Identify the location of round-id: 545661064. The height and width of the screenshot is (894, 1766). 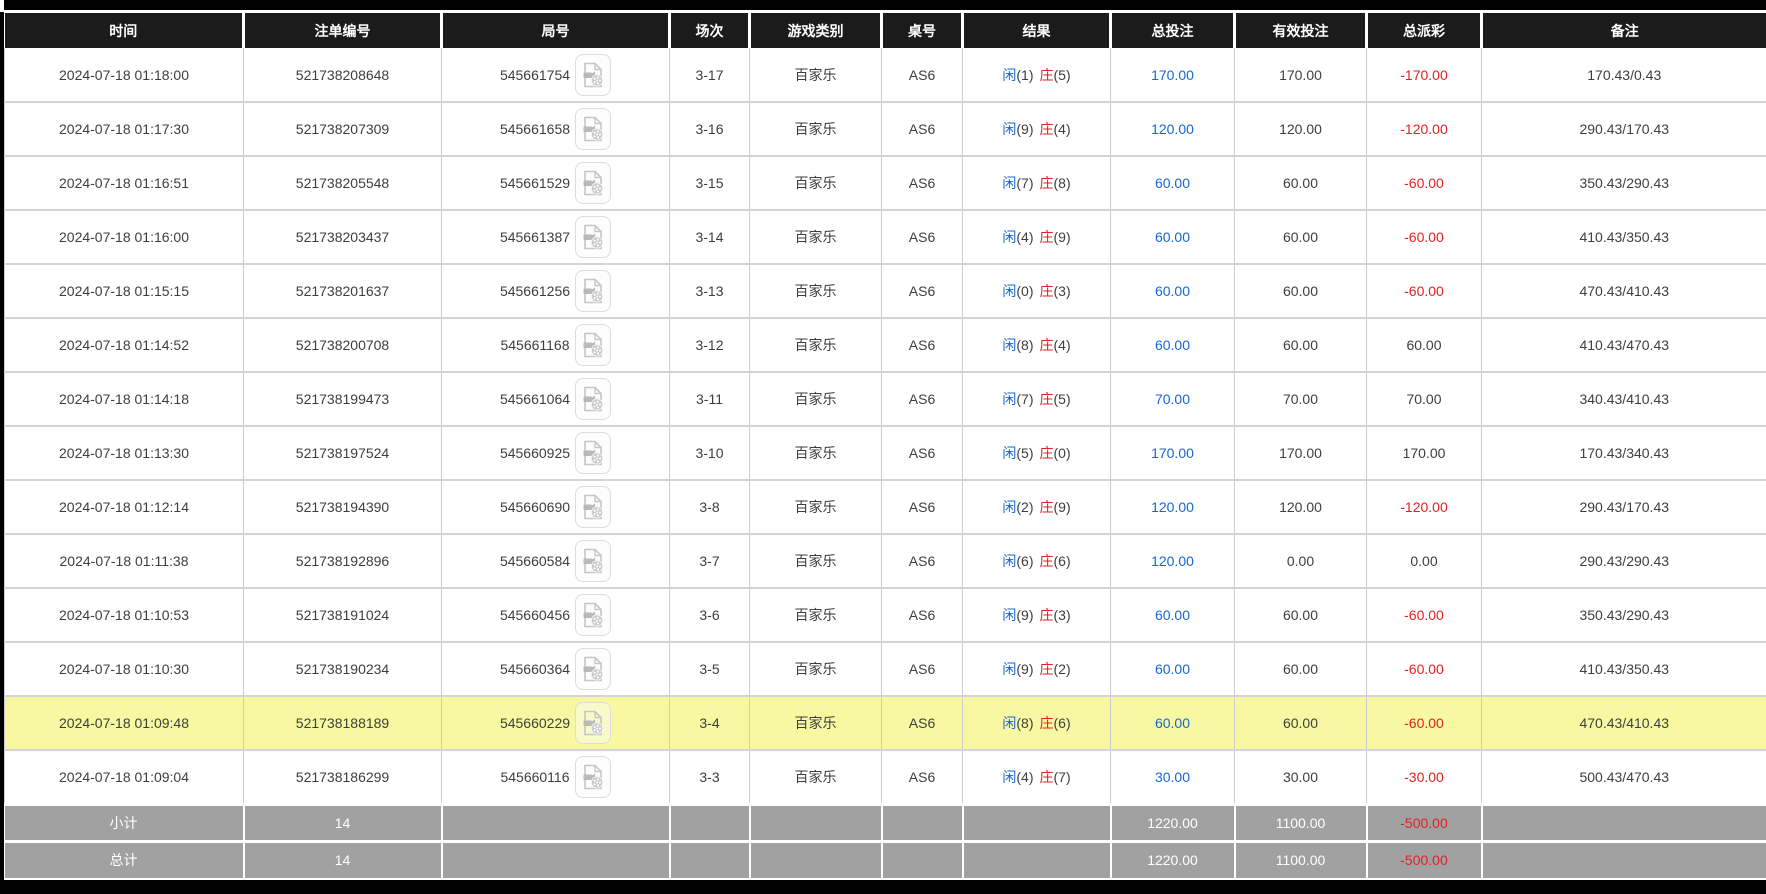
(535, 399).